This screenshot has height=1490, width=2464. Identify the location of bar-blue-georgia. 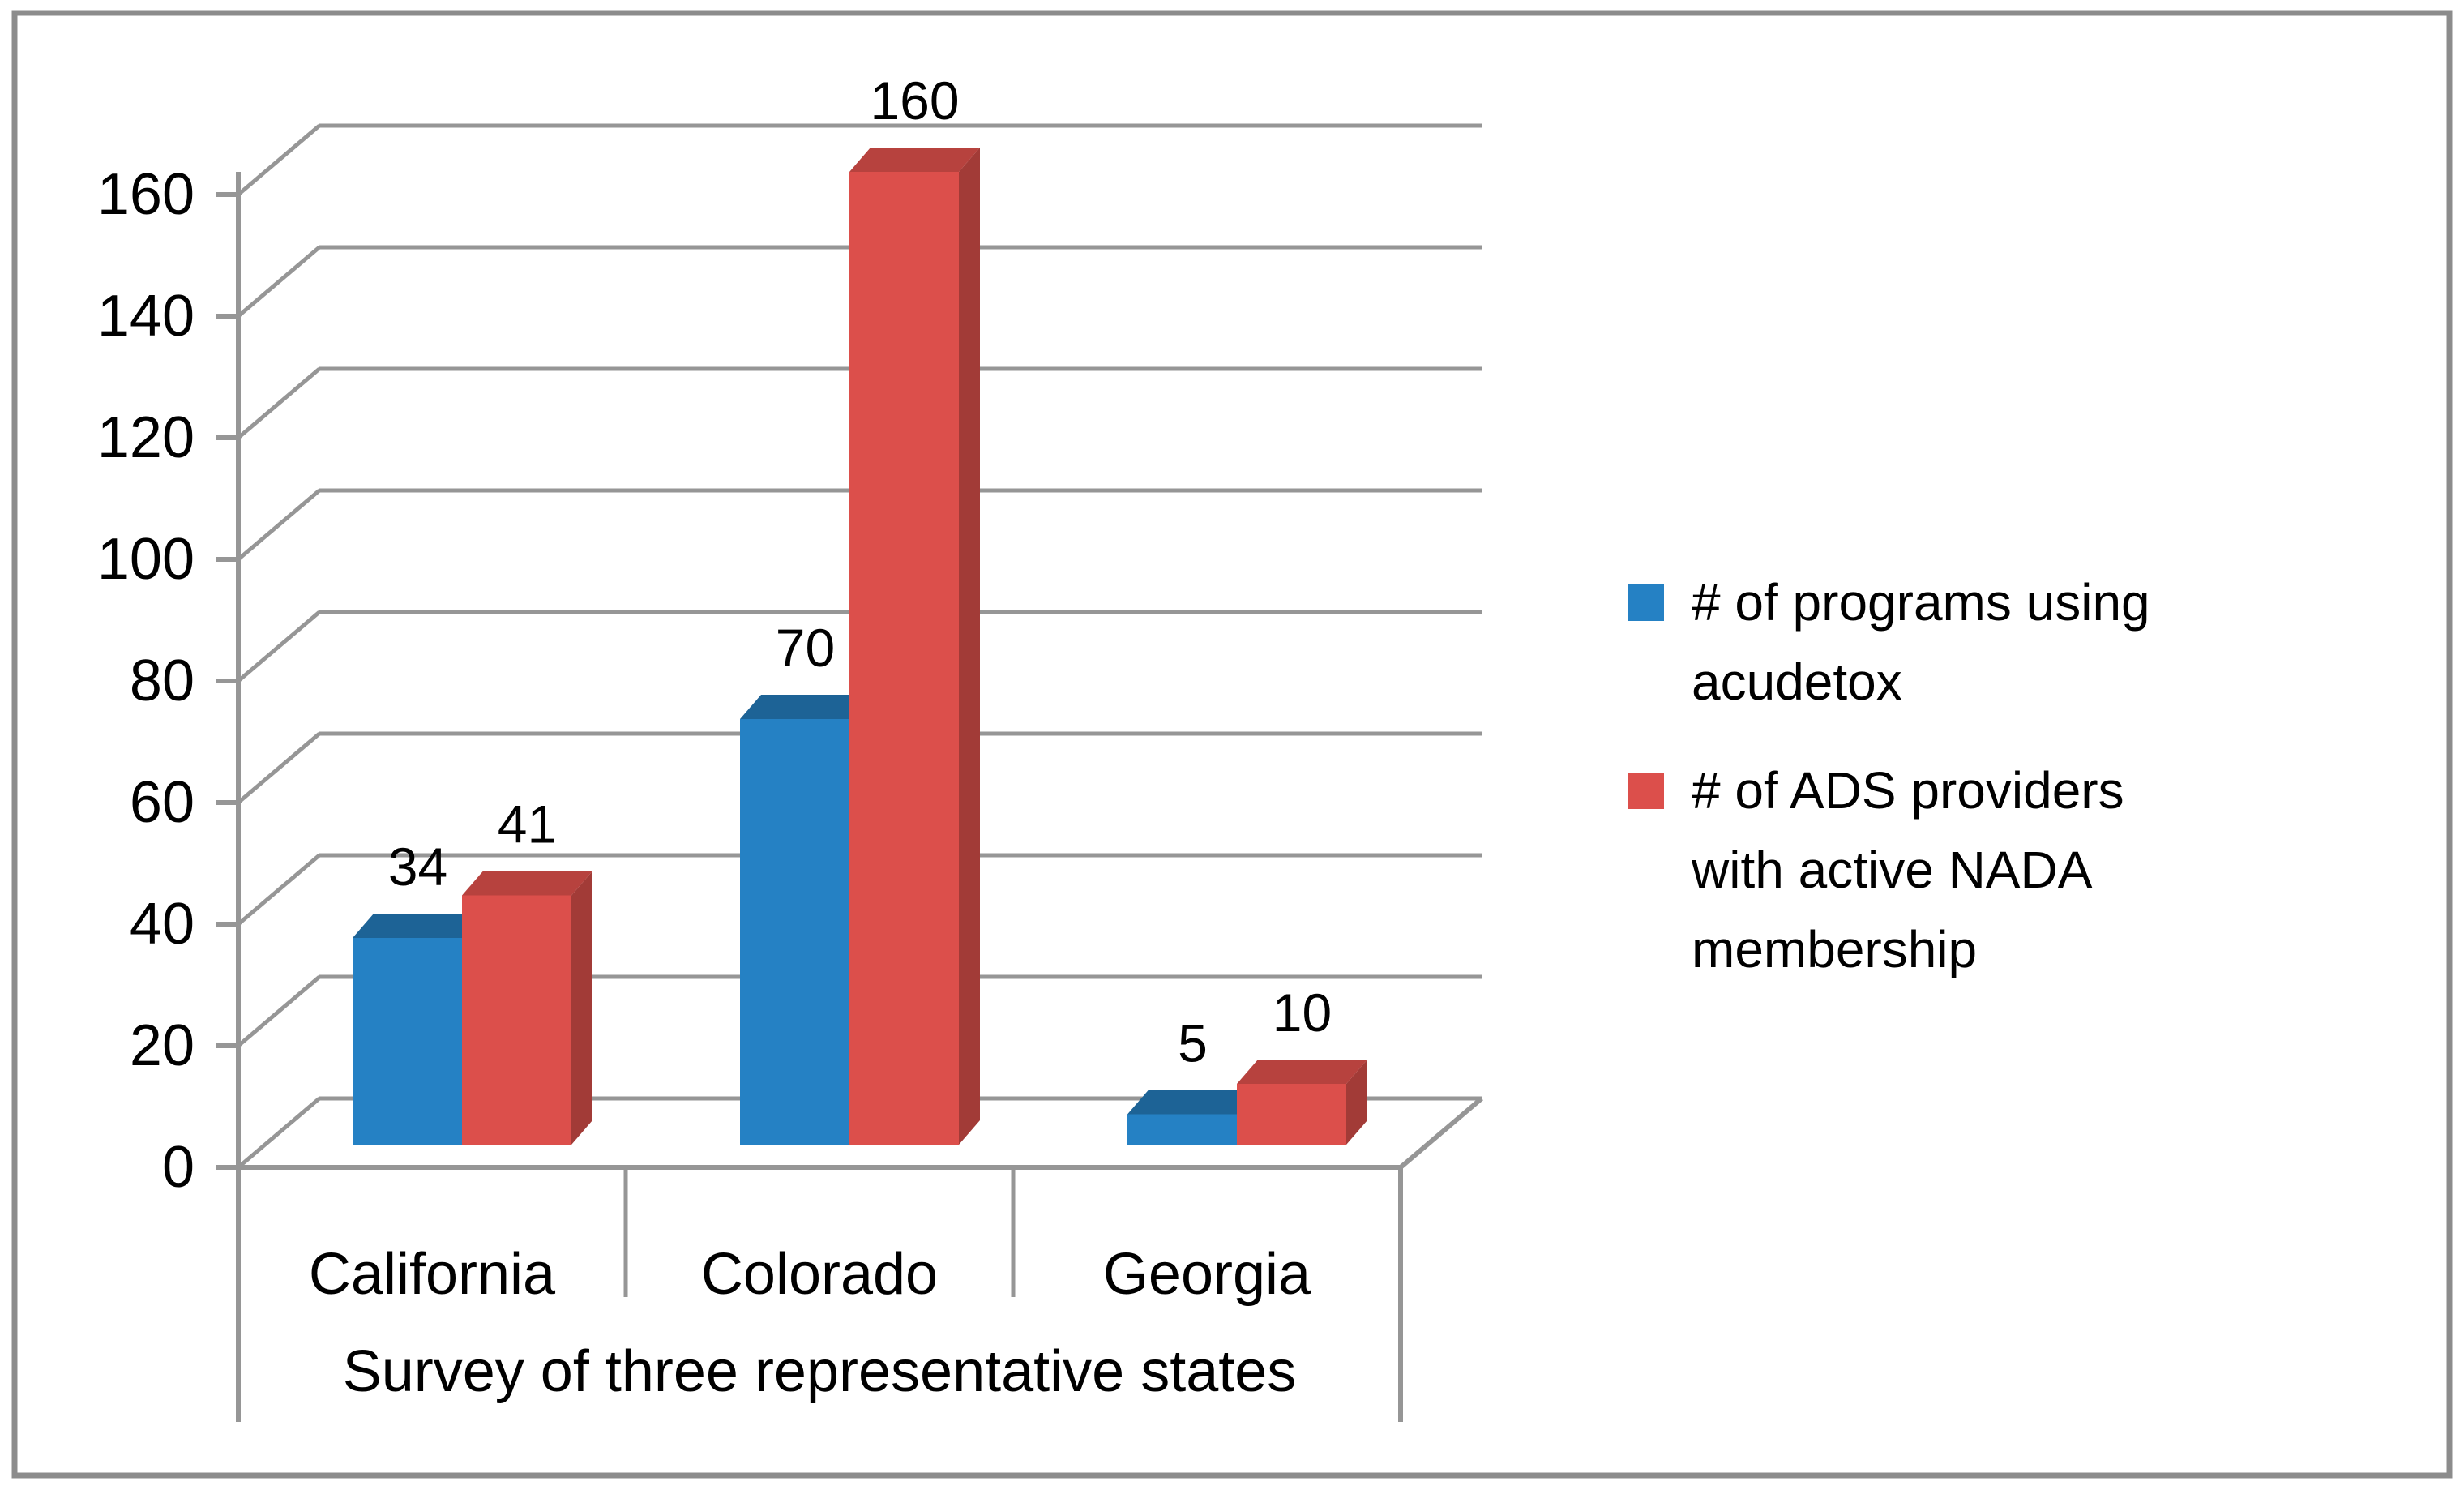
(1182, 1130).